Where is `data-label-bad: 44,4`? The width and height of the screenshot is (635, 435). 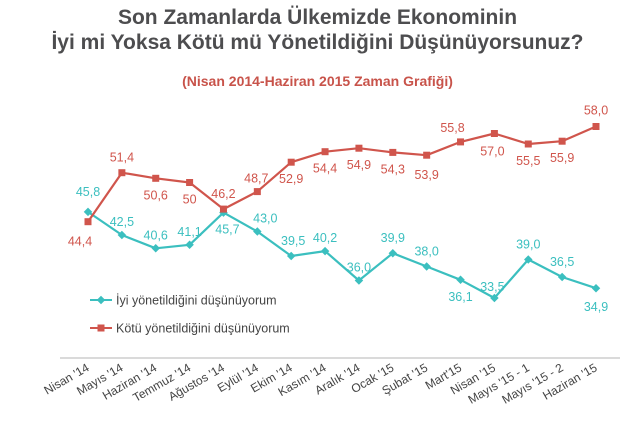 data-label-bad: 44,4 is located at coordinates (80, 242).